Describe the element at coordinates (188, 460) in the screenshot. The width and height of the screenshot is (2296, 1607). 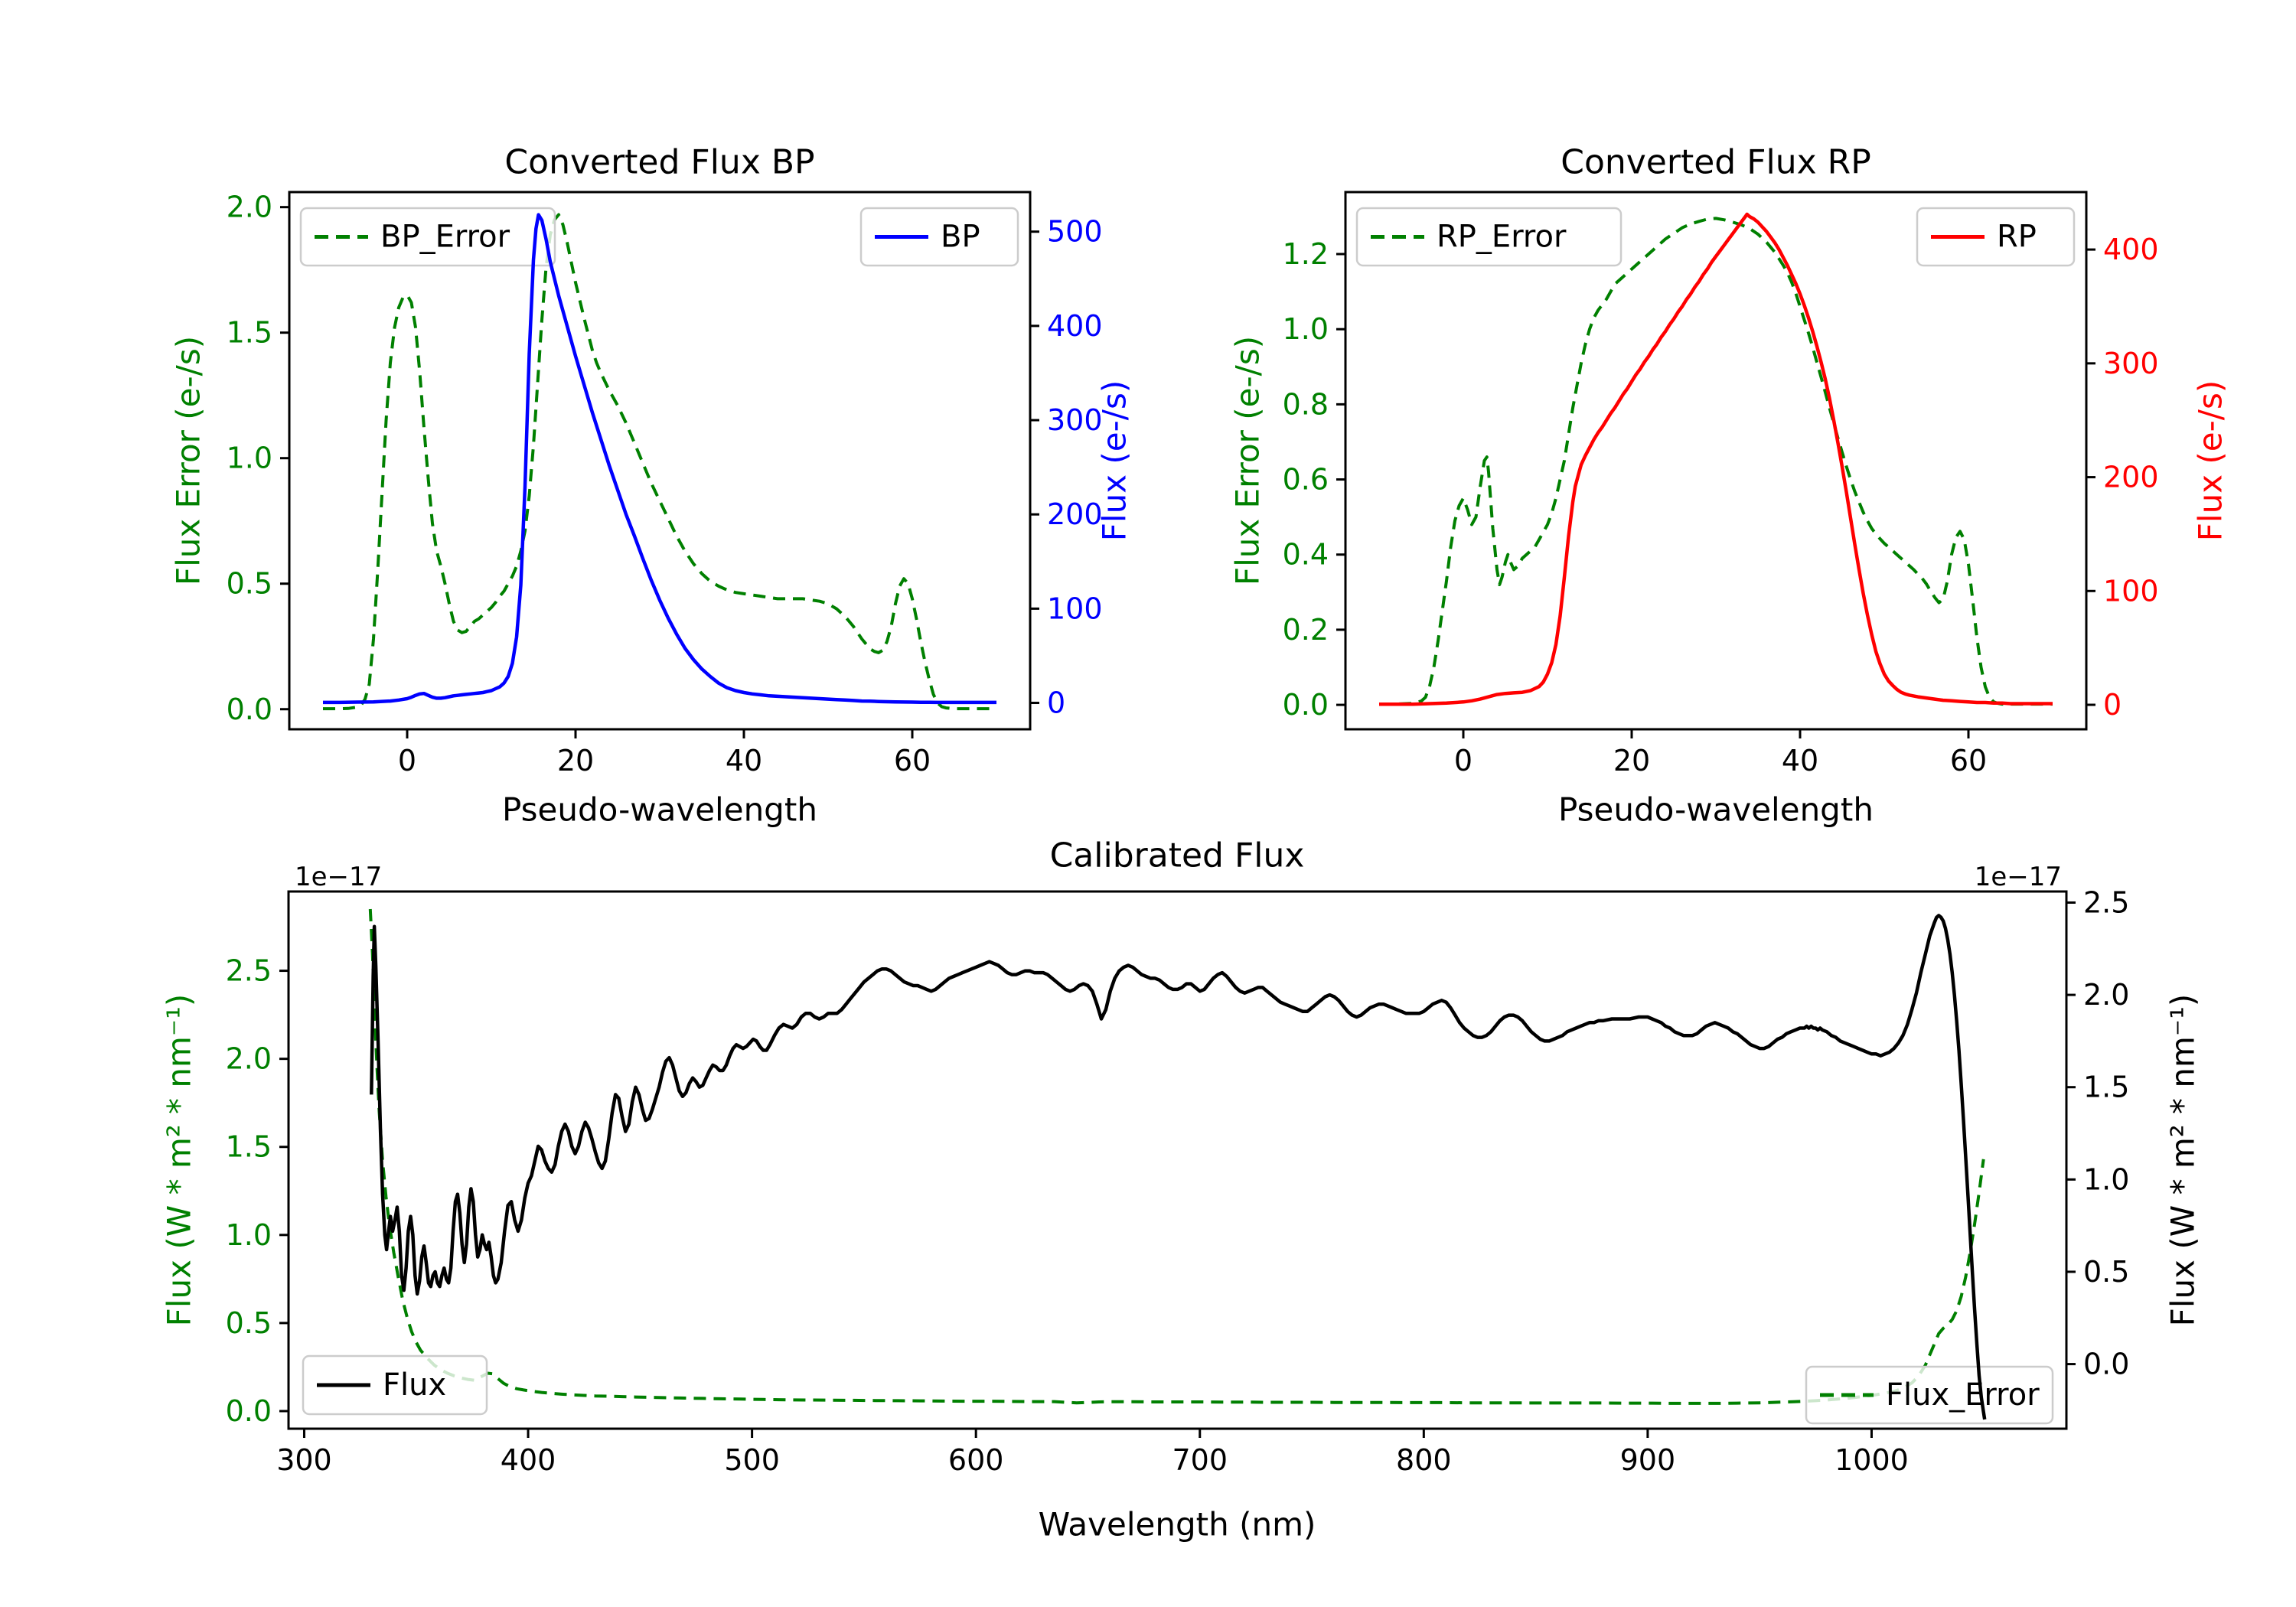
I see `bp-yaxis-left-label: Flux Error (e-/s)` at that location.